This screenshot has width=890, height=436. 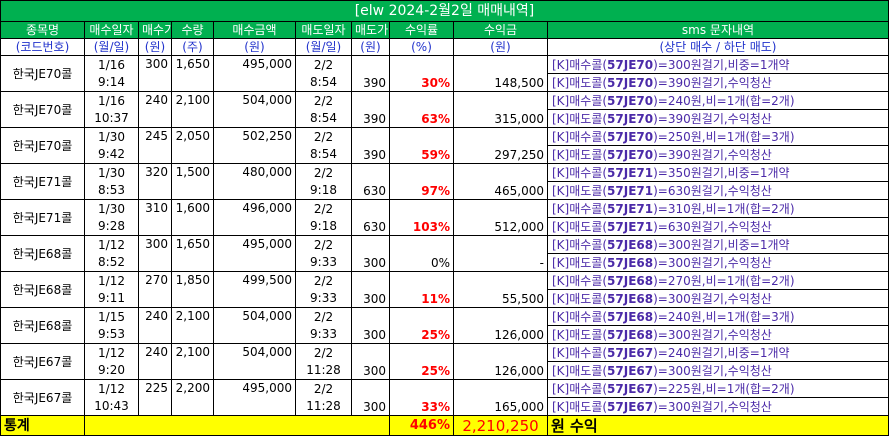 I want to click on quantity: 1,650, so click(x=192, y=73).